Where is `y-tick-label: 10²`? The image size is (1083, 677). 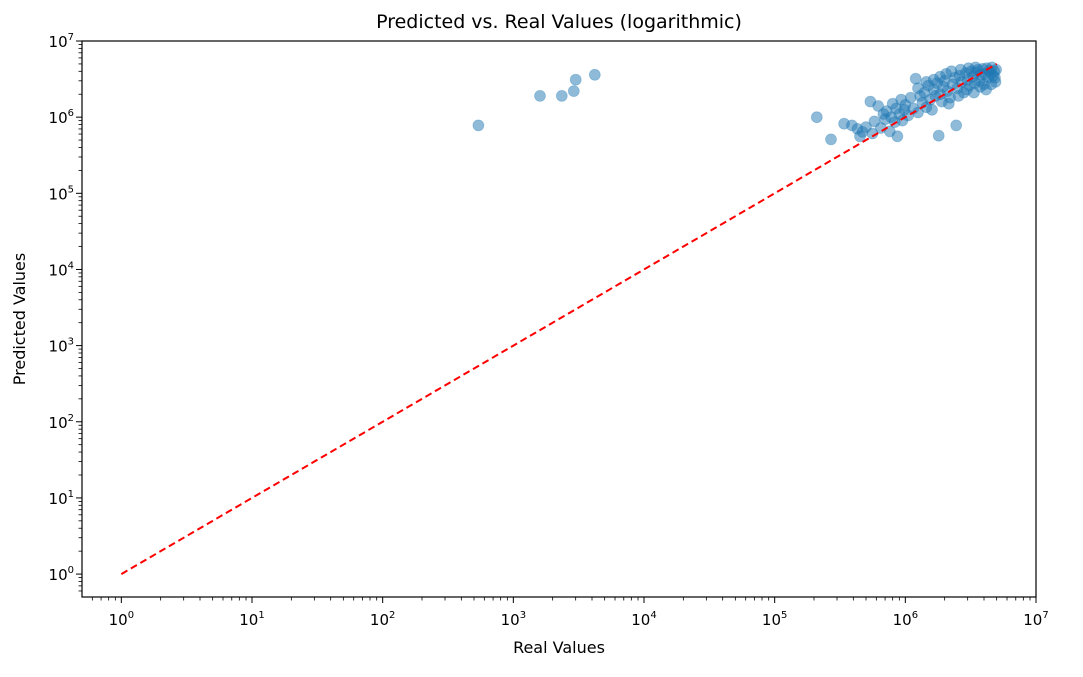
y-tick-label: 10² is located at coordinates (61, 422).